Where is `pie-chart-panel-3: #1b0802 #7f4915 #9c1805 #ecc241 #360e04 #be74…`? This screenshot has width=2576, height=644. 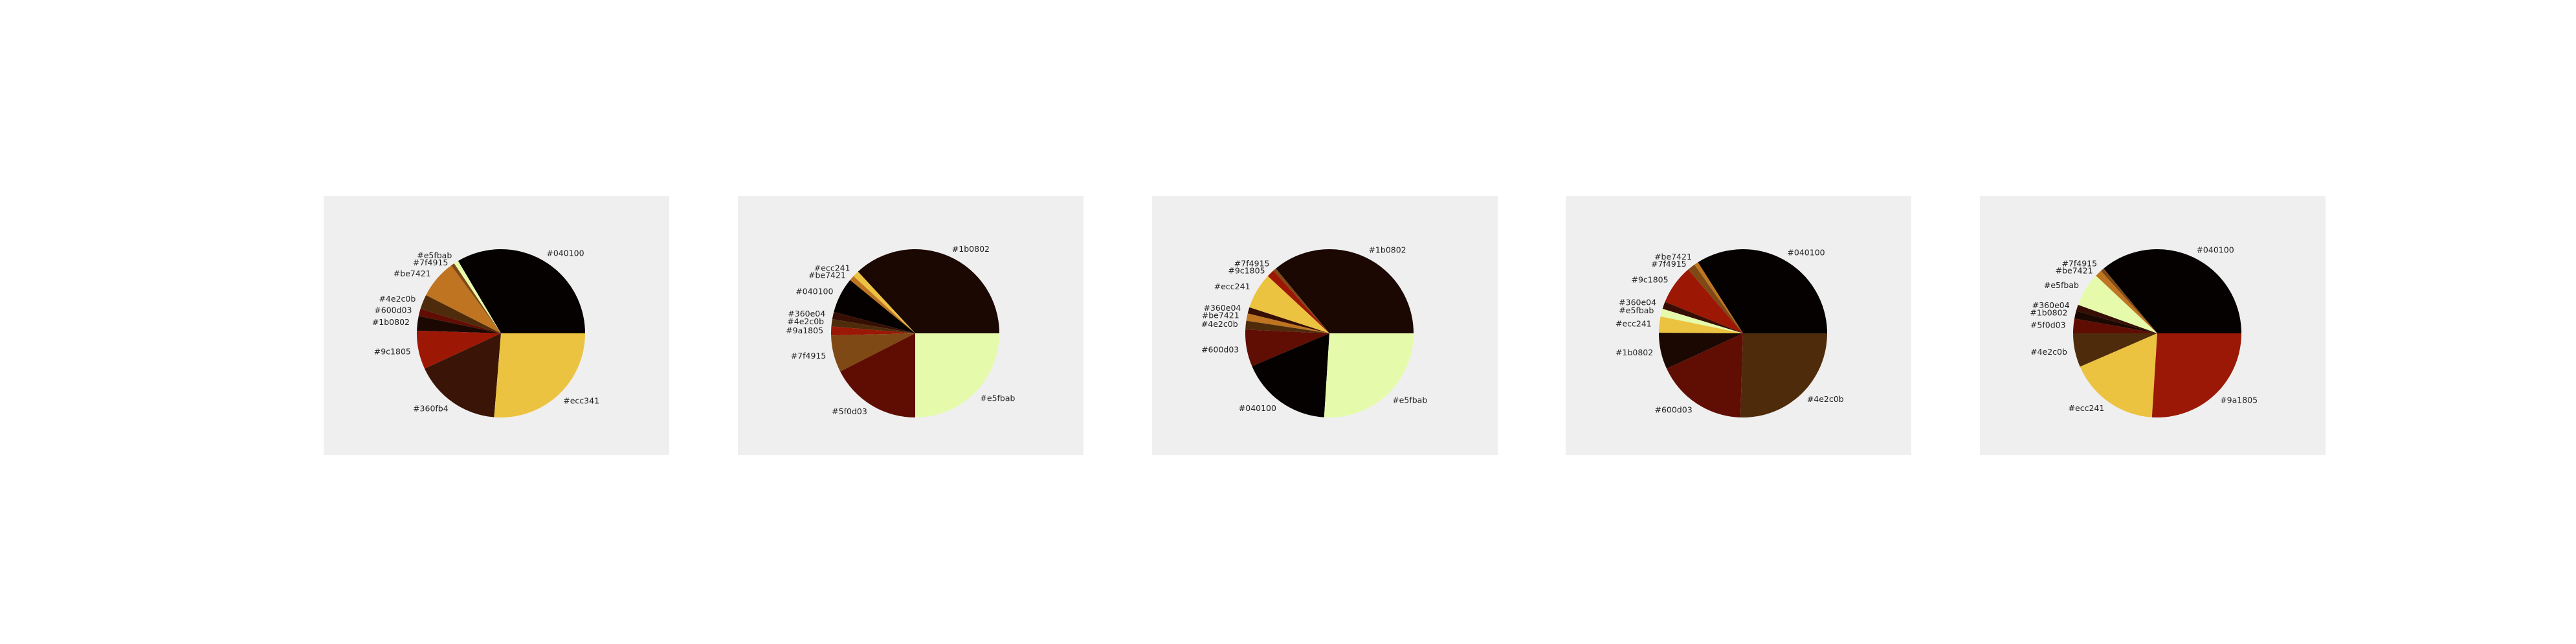 pie-chart-panel-3: #1b0802 #7f4915 #9c1805 #ecc241 #360e04 #be74… is located at coordinates (1325, 325).